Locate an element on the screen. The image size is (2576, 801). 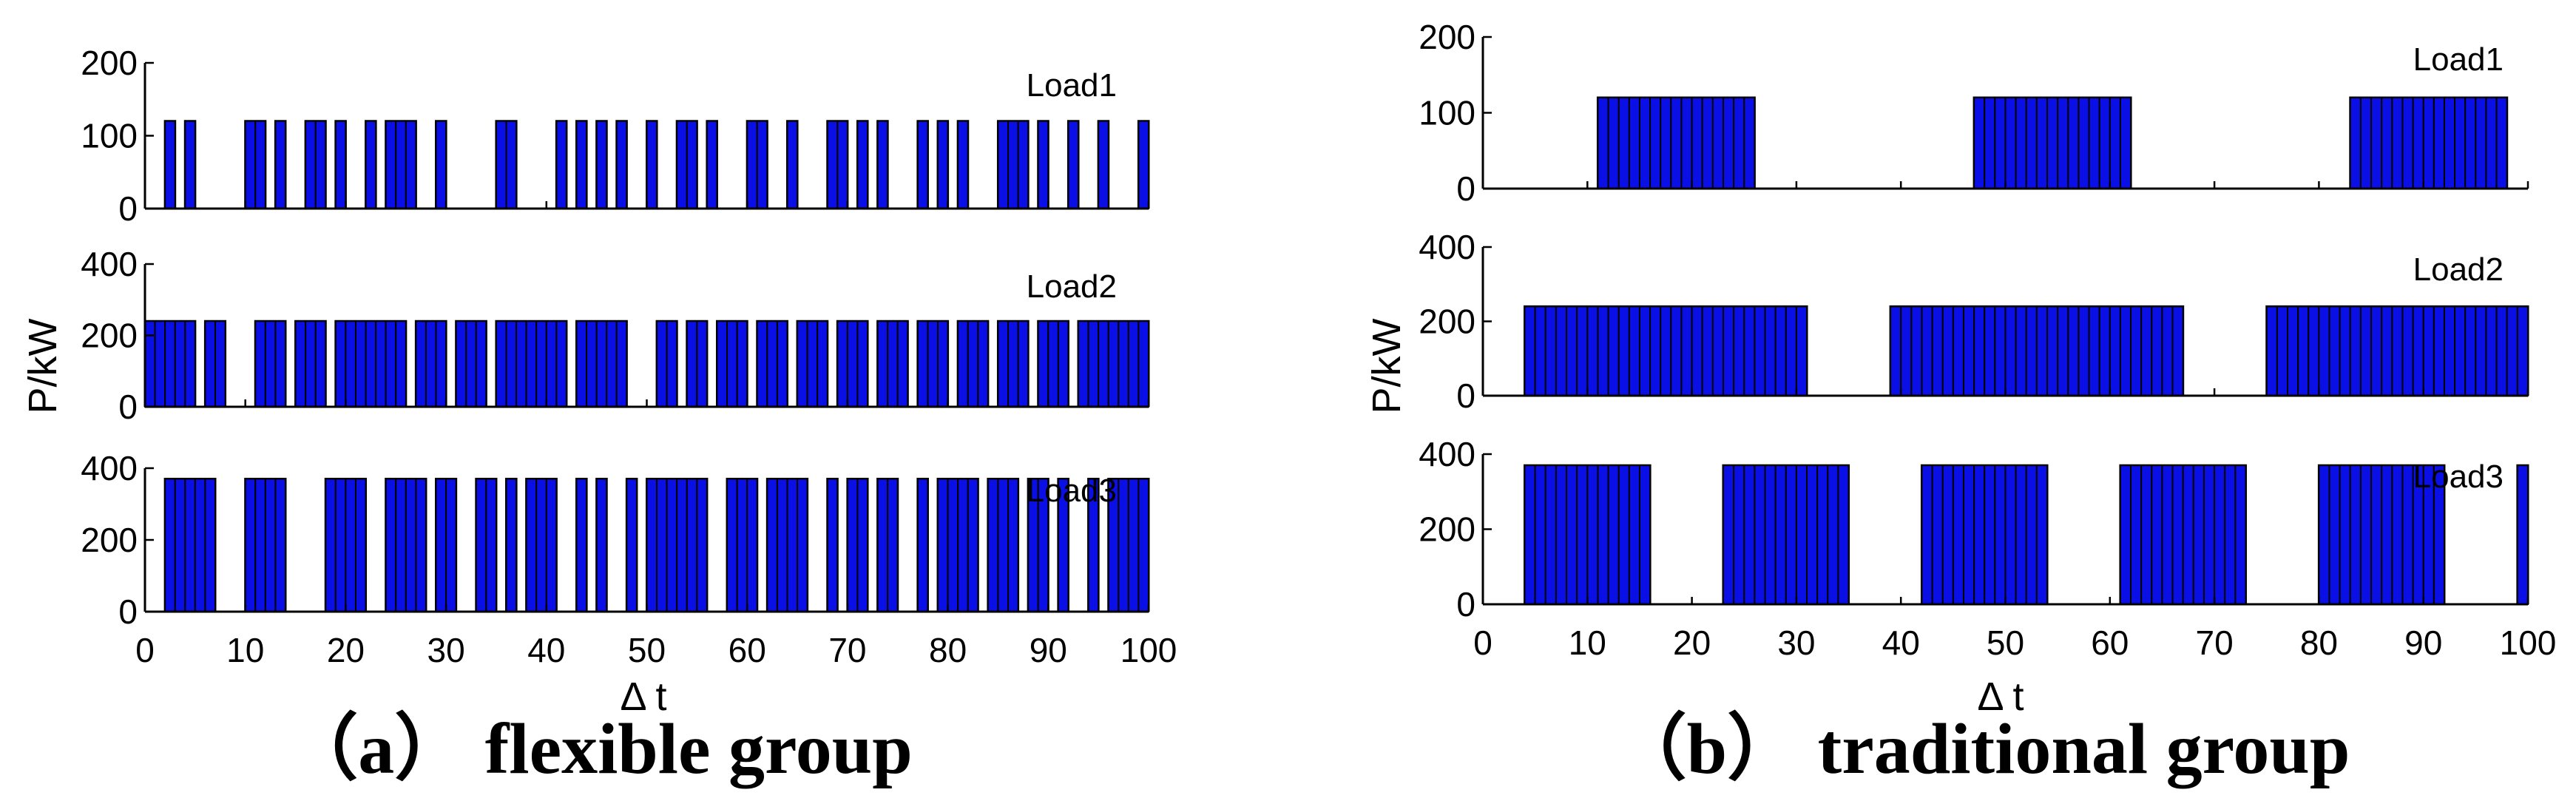
load-label: Load2 is located at coordinates (2458, 269).